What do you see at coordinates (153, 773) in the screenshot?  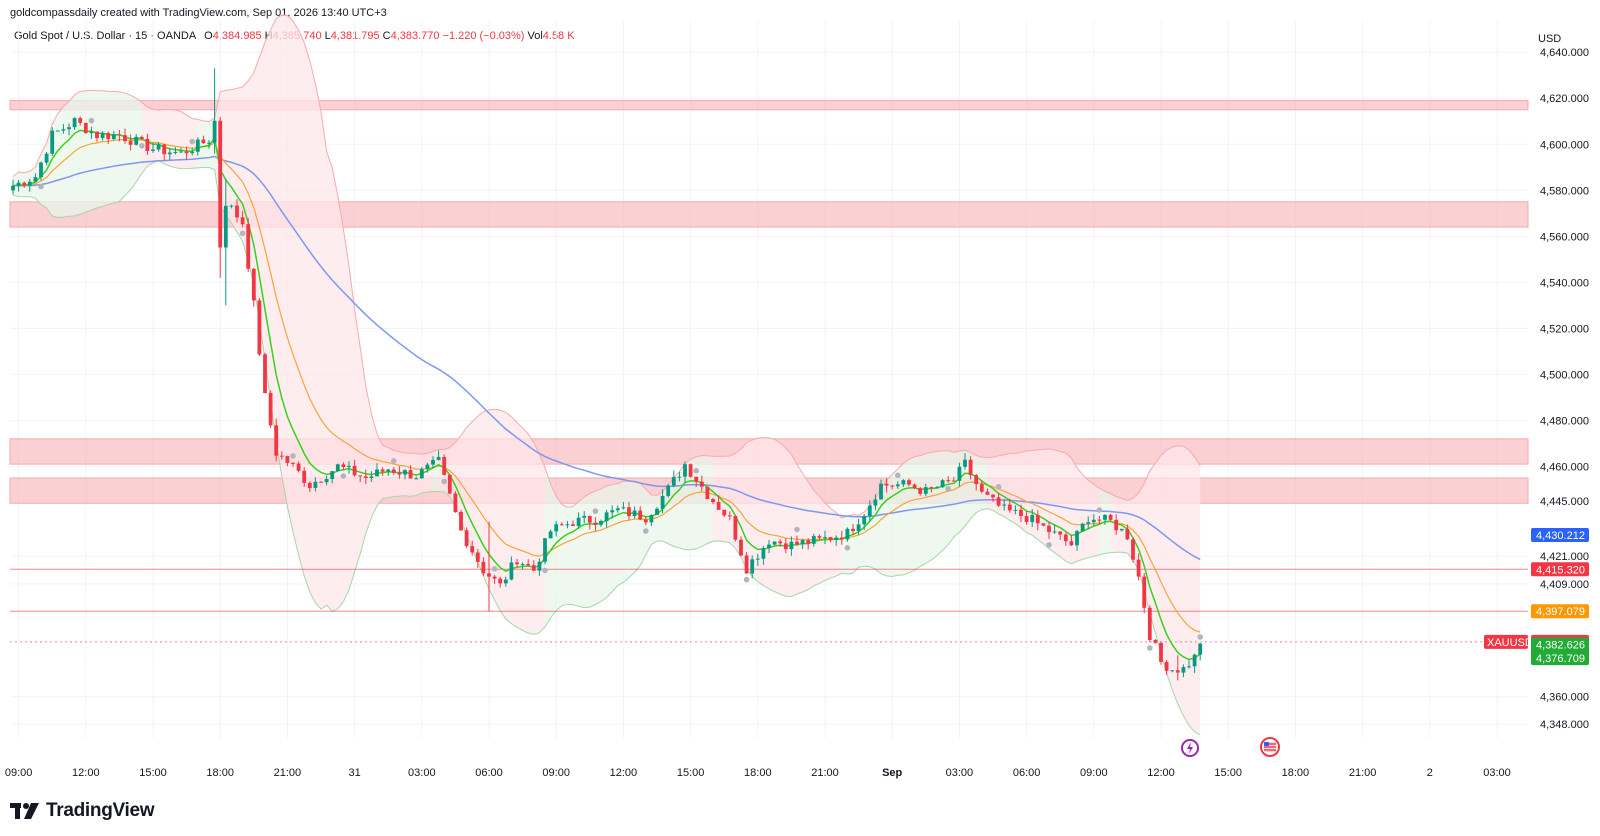 I see `time-tick-label: 15:00` at bounding box center [153, 773].